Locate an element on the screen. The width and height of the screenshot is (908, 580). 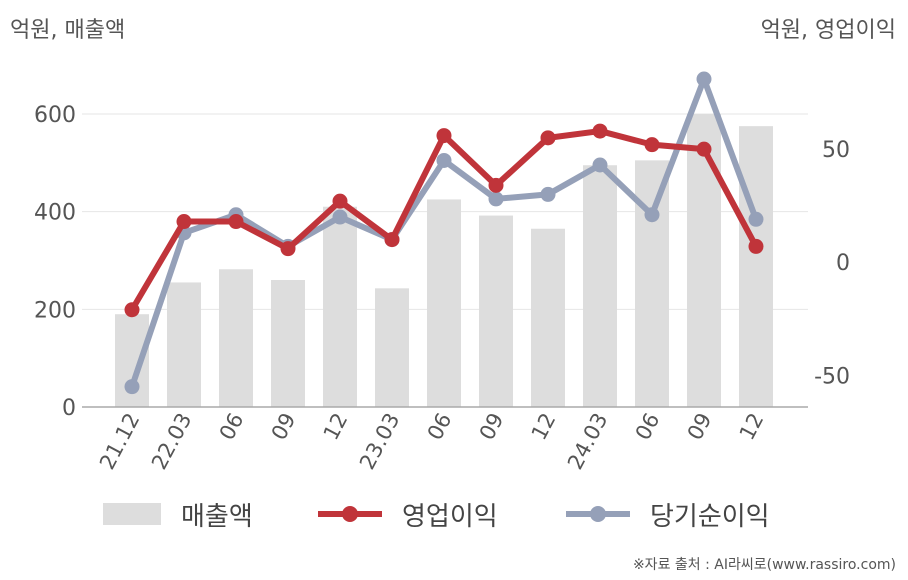
left-tick-label: 600 is located at coordinates (55, 115).